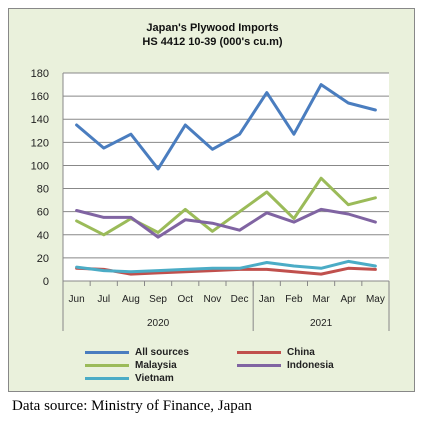 This screenshot has width=425, height=422. What do you see at coordinates (40, 97) in the screenshot?
I see `y-tick-label: 160` at bounding box center [40, 97].